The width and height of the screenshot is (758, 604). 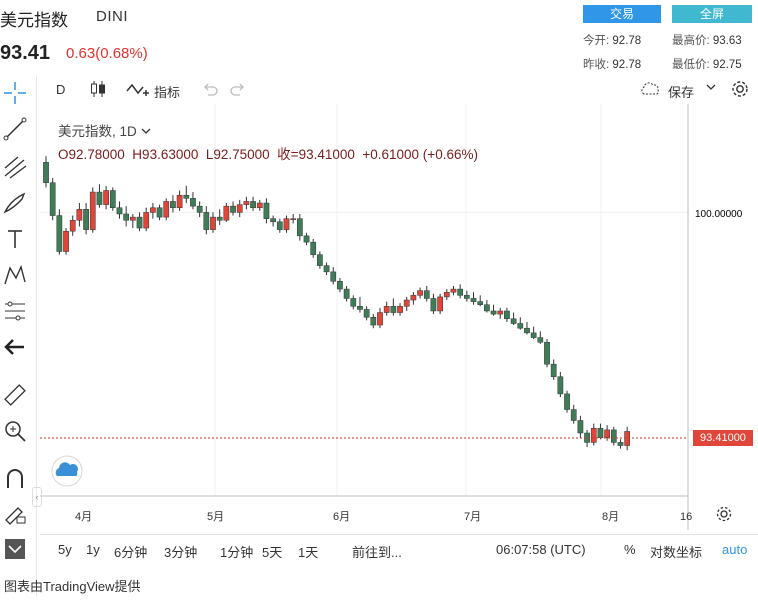 I want to click on fib-icon, so click(x=15, y=311).